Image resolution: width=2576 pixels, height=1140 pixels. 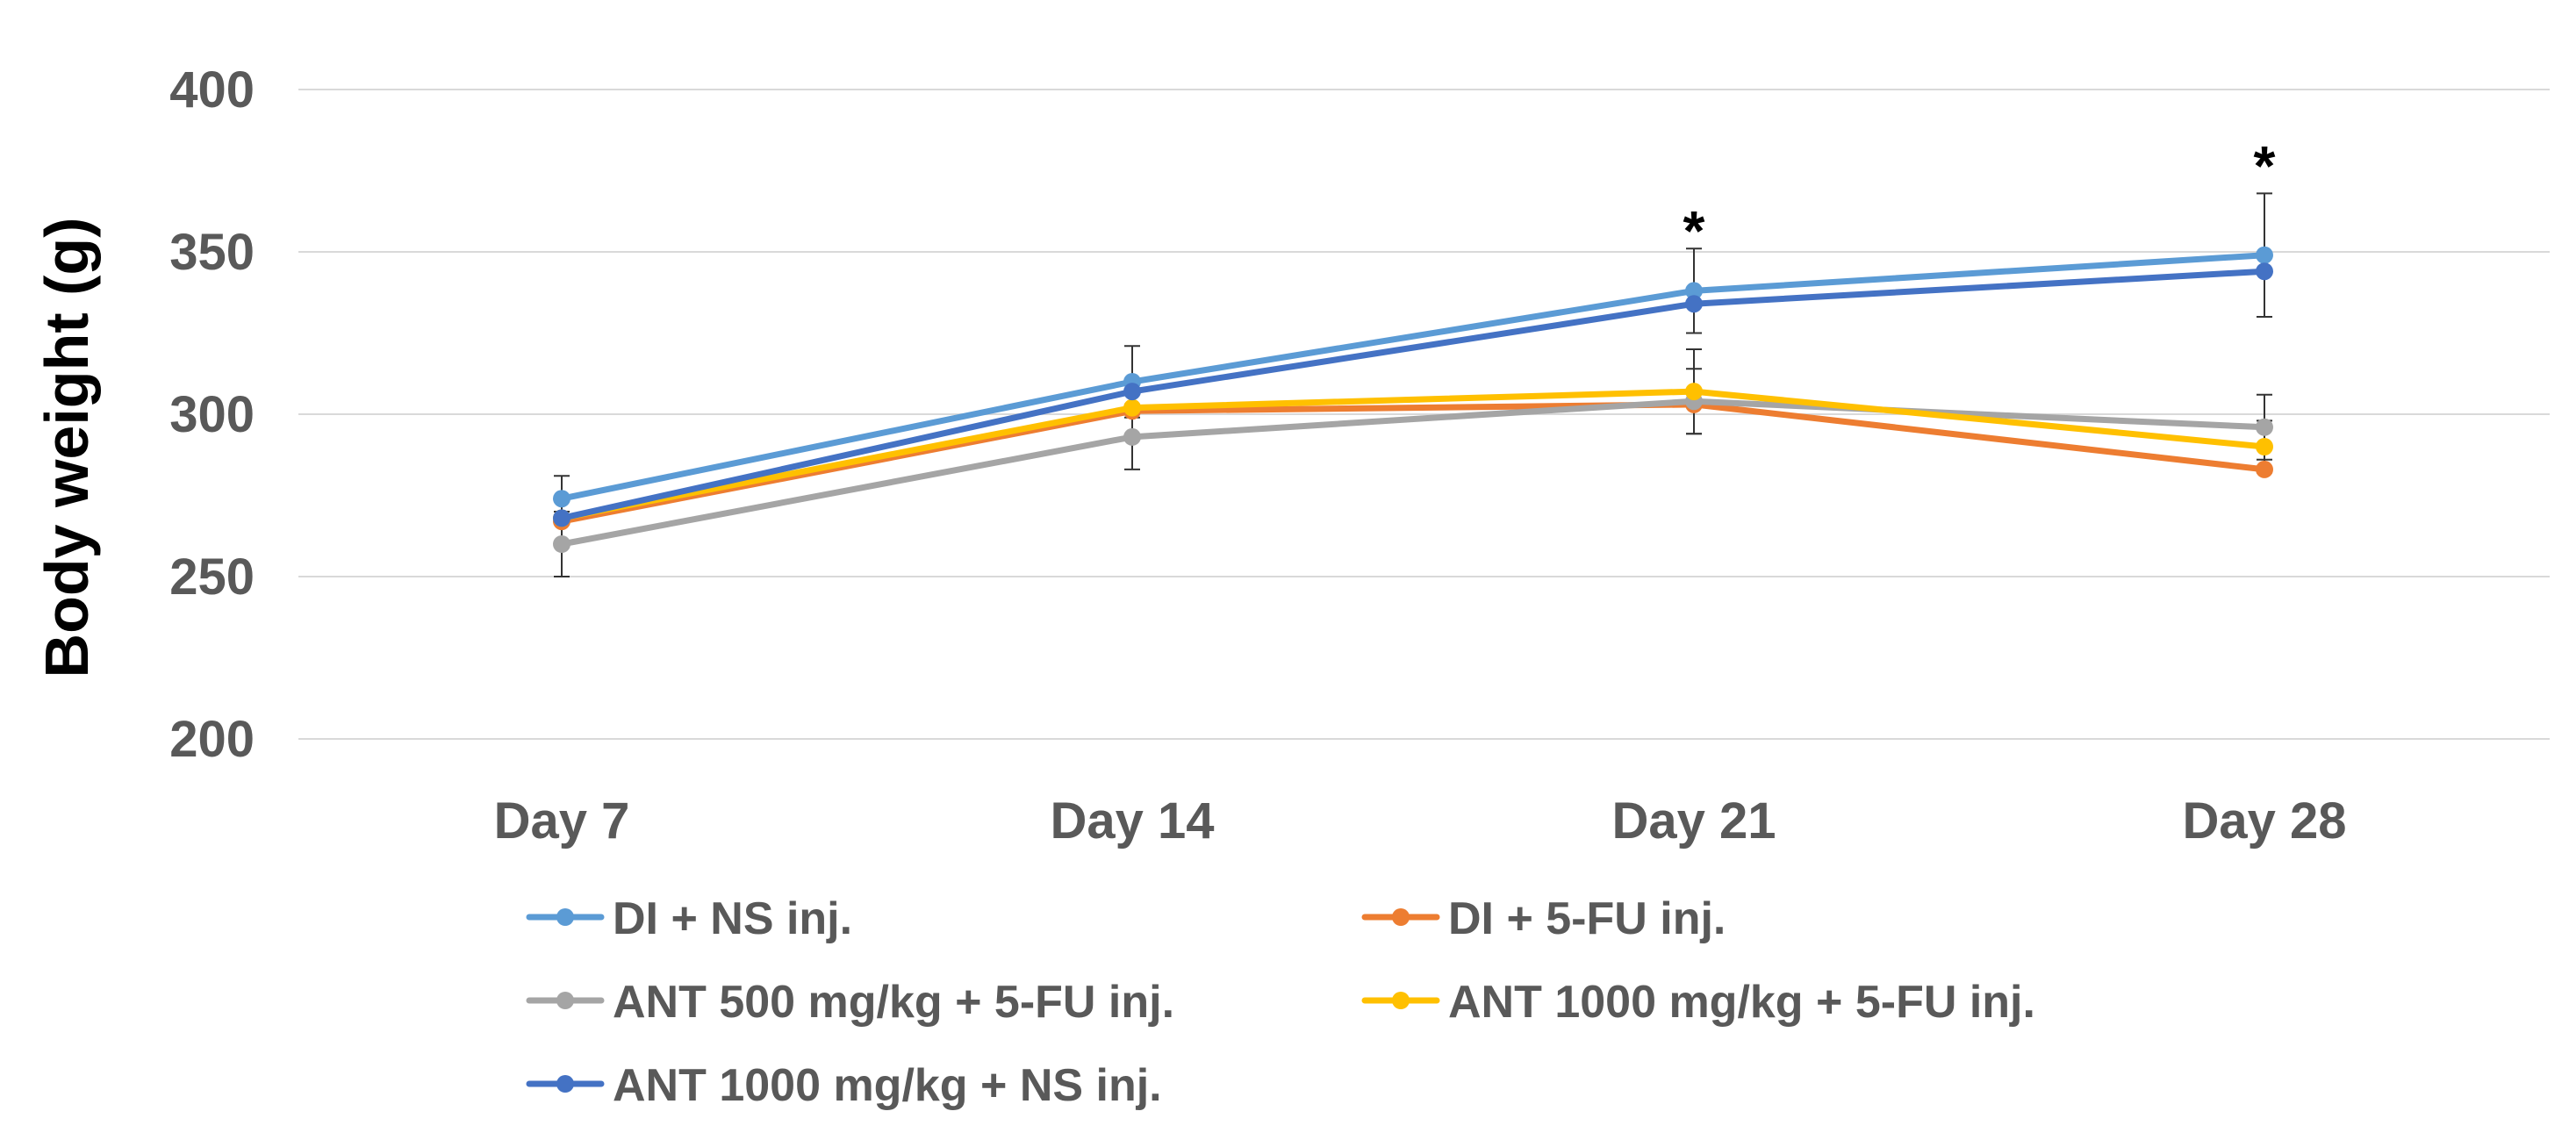 What do you see at coordinates (1587, 918) in the screenshot?
I see `legend-label: DI + 5-FU inj.` at bounding box center [1587, 918].